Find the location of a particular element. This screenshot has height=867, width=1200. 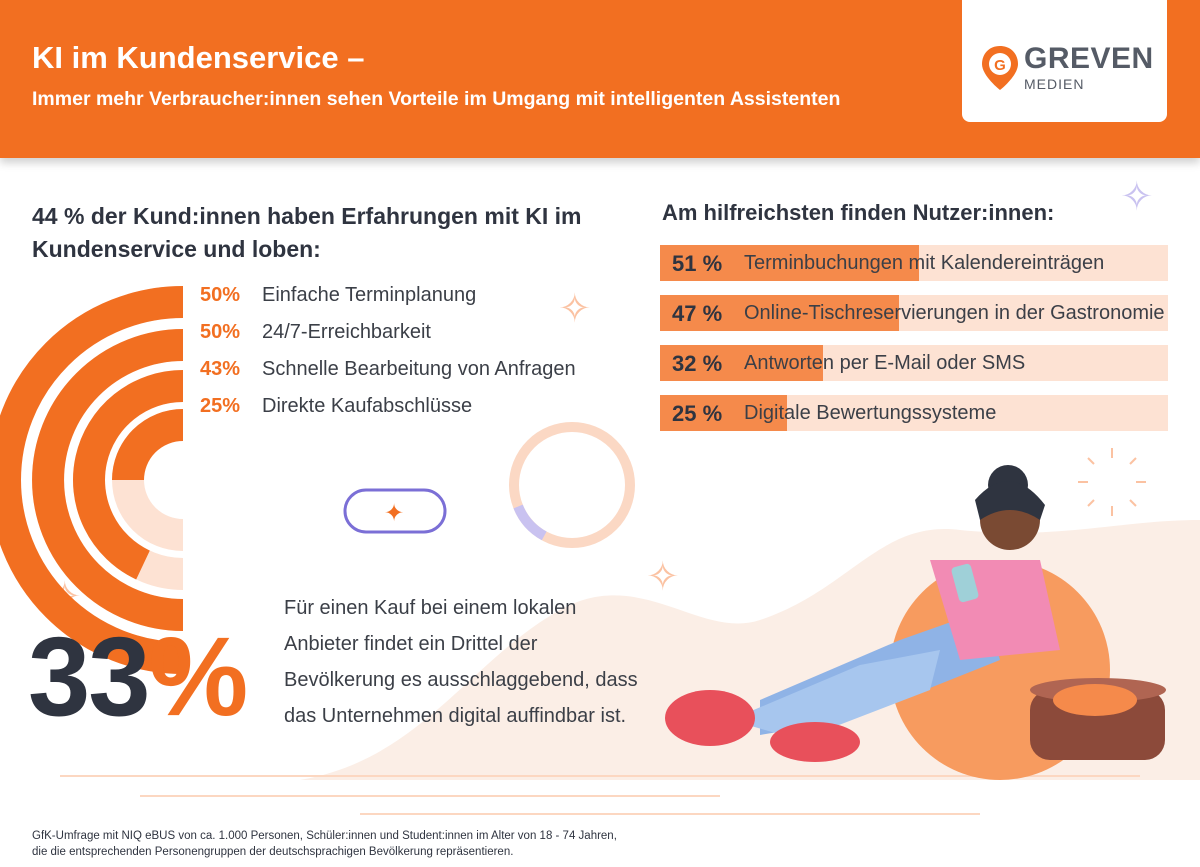

legend-item: 25% Direkte Kaufabschlüsse is located at coordinates (336, 406).